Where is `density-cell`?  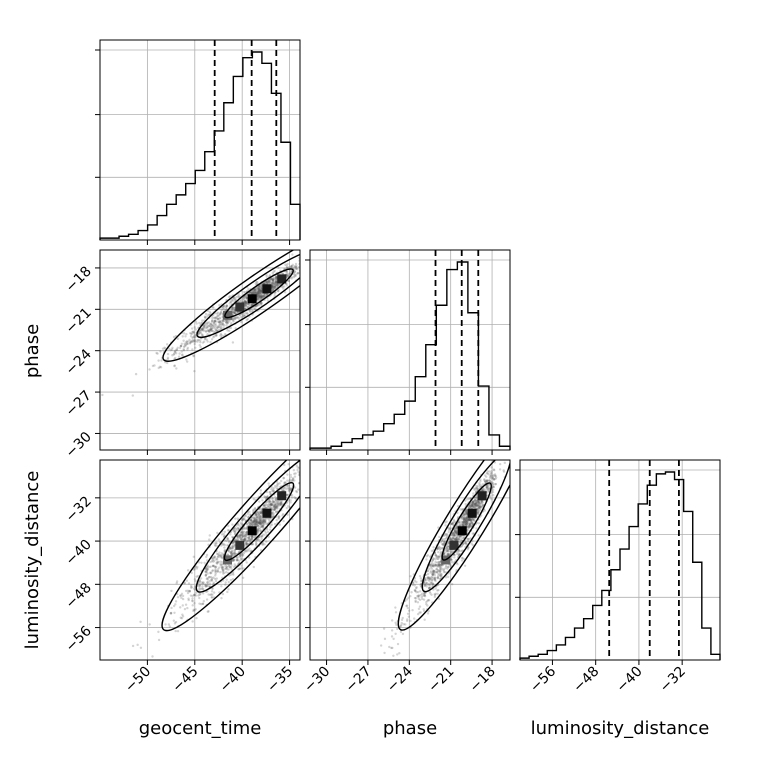
density-cell is located at coordinates (282, 279).